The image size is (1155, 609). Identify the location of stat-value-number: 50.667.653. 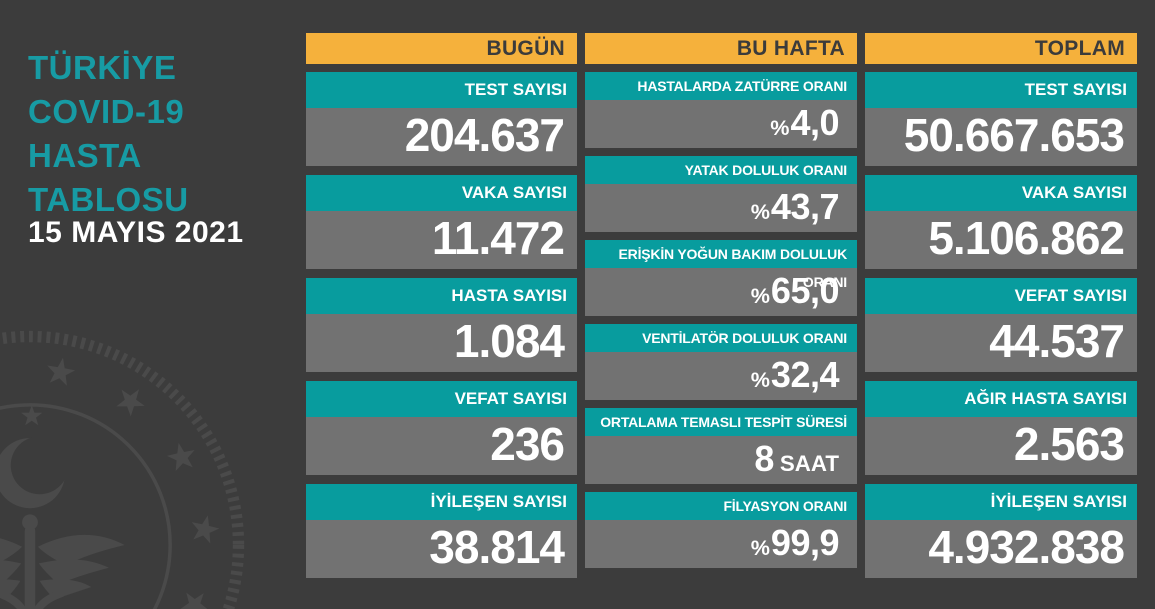
(1014, 135).